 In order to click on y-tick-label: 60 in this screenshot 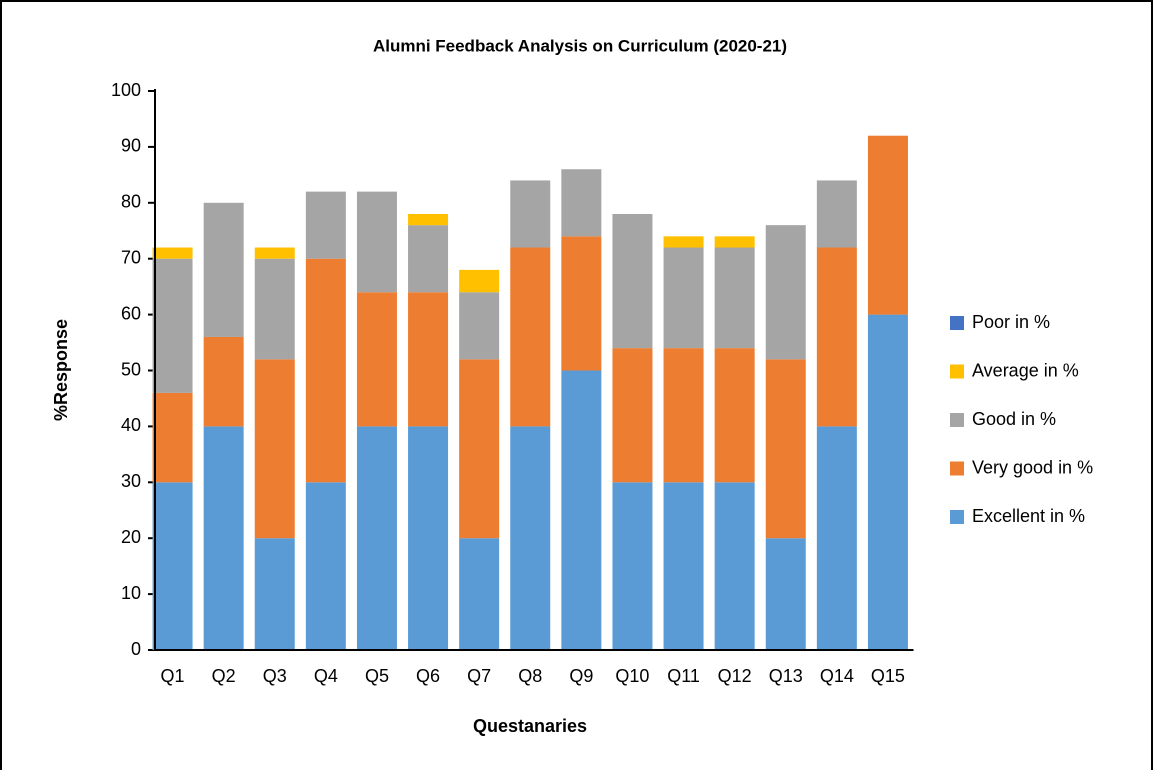, I will do `click(131, 313)`.